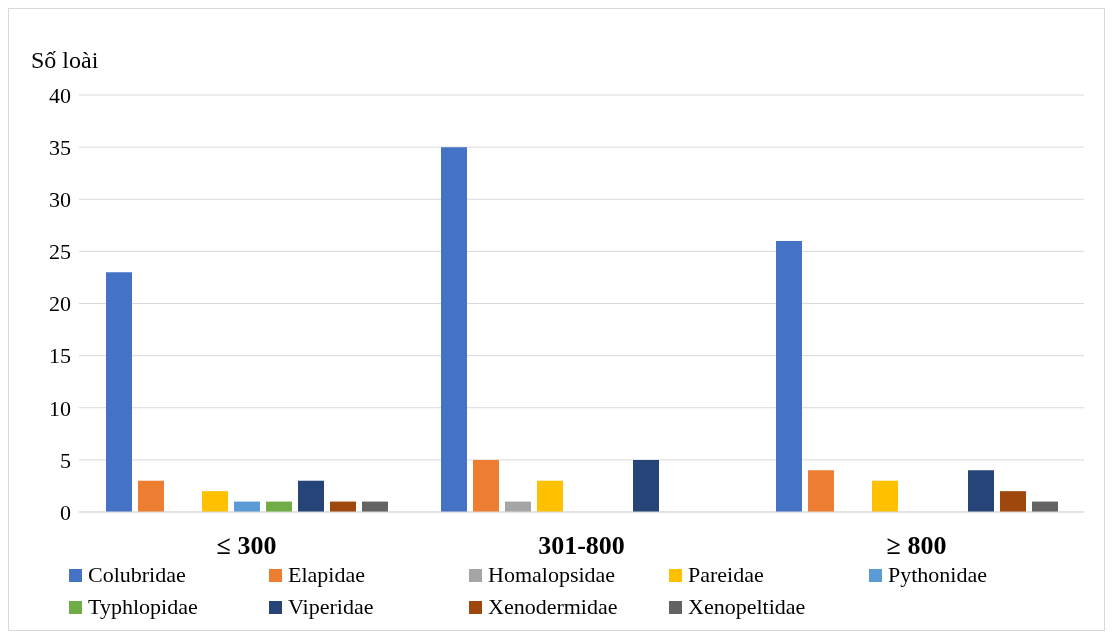 The width and height of the screenshot is (1113, 639). What do you see at coordinates (60, 304) in the screenshot?
I see `y-tick-label: 20` at bounding box center [60, 304].